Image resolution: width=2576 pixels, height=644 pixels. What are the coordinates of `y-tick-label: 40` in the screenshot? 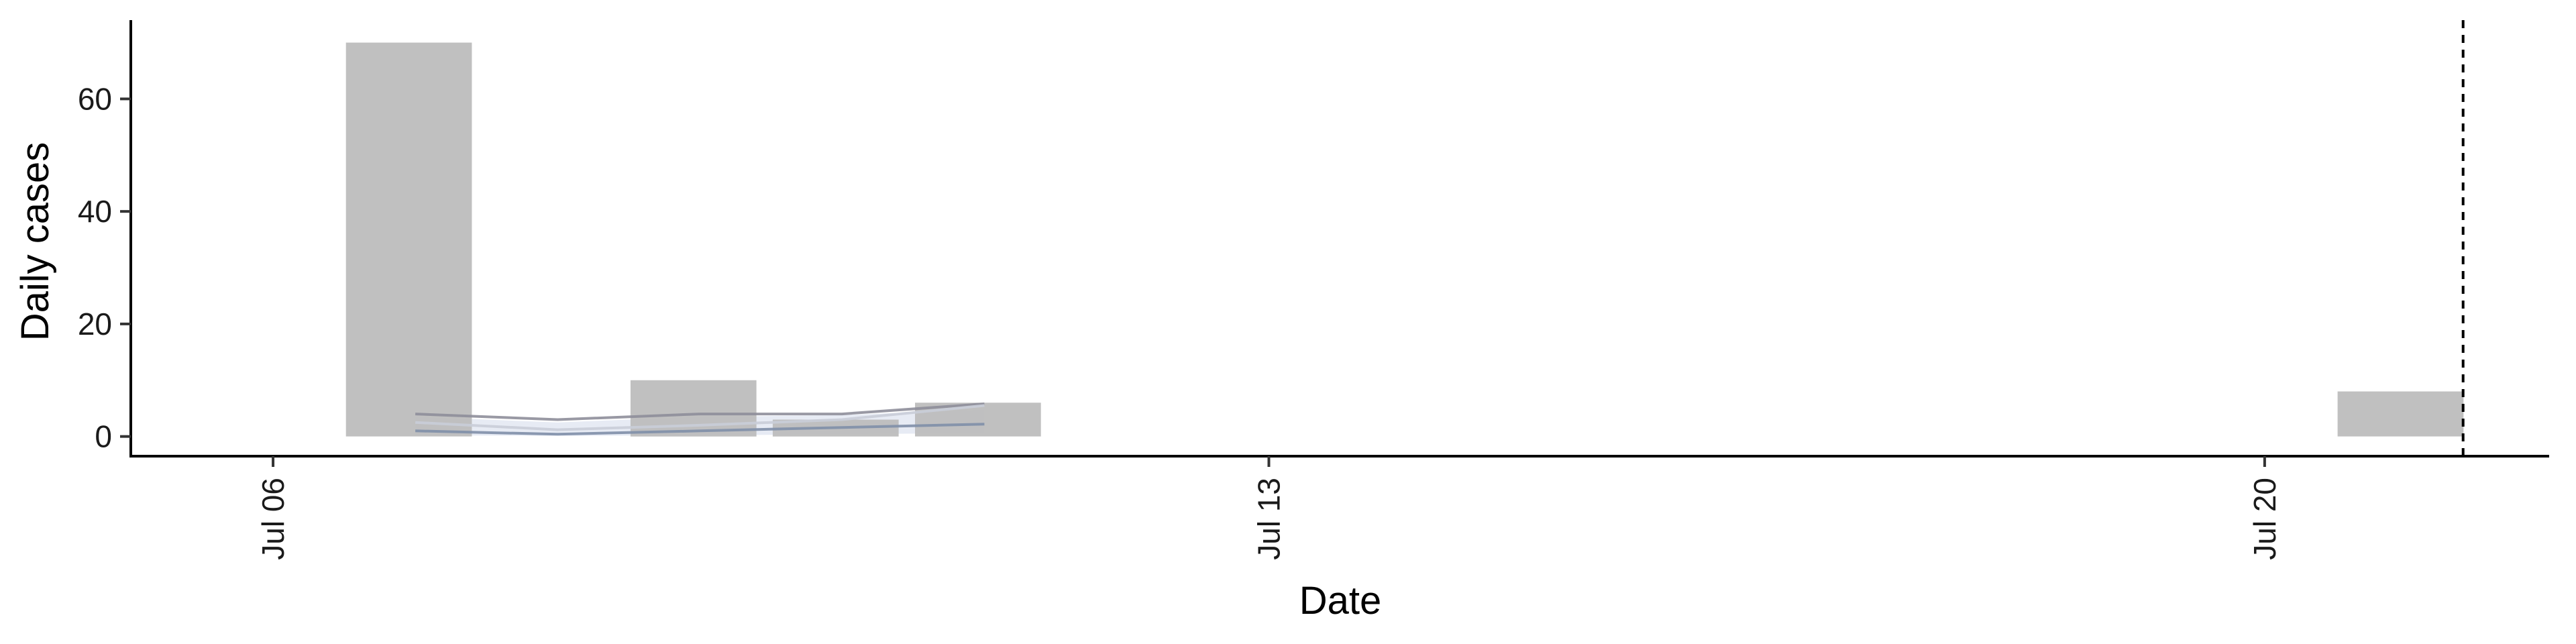 It's located at (95, 211).